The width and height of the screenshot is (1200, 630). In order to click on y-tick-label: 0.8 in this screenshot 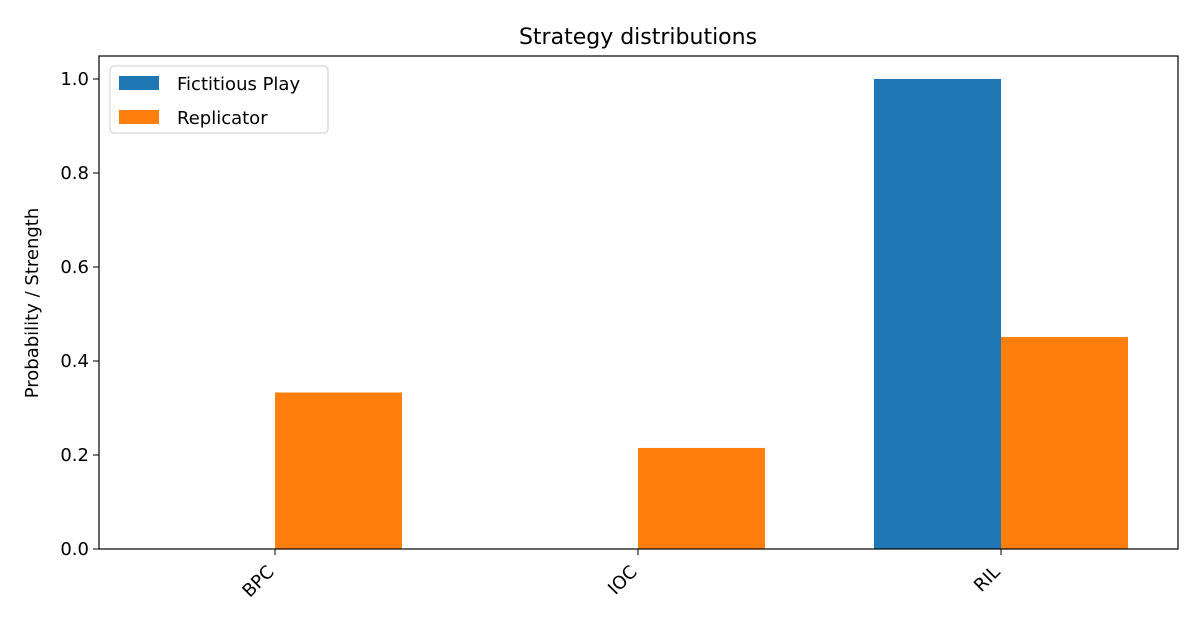, I will do `click(74, 173)`.